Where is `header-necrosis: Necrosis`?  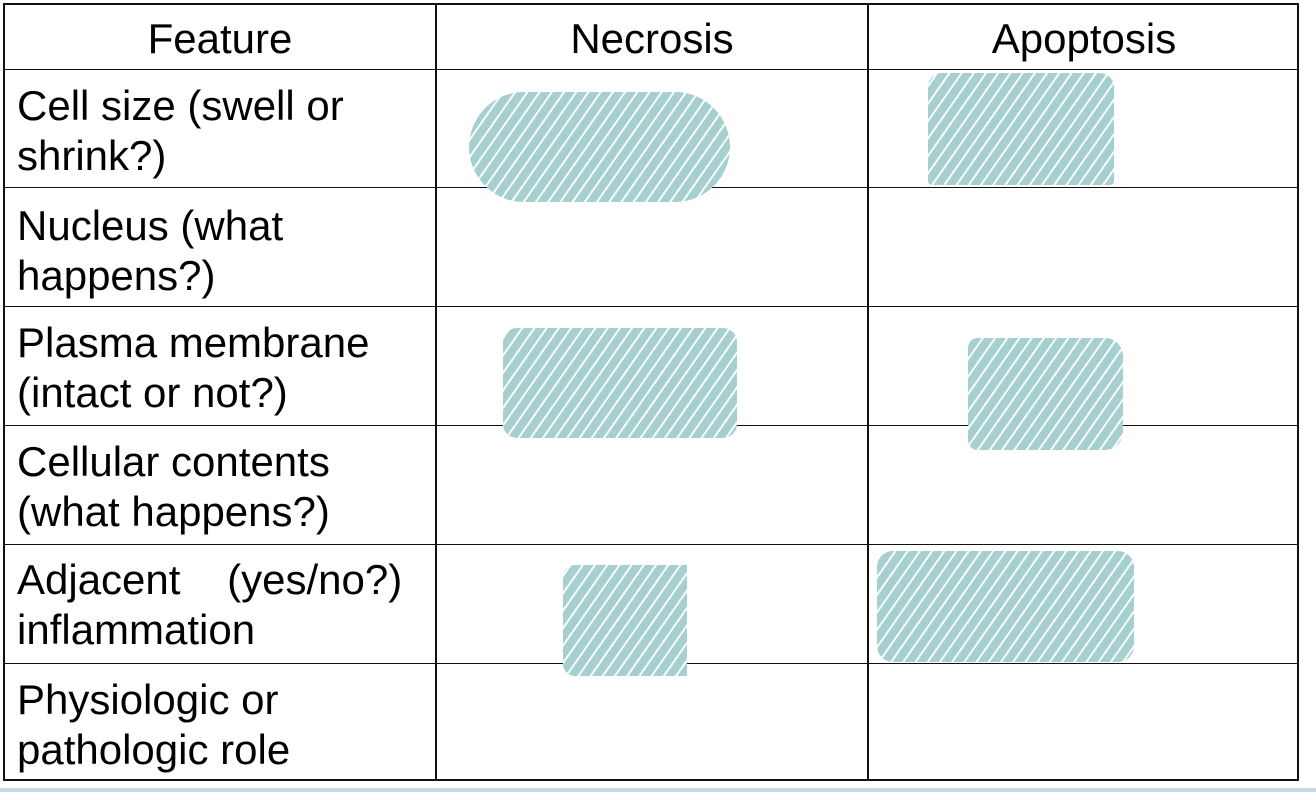 header-necrosis: Necrosis is located at coordinates (652, 38).